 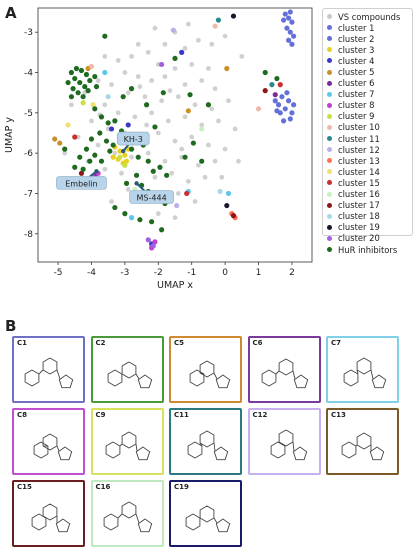 What do you see at coordinates (284, 369) in the screenshot?
I see `structure-card: C6` at bounding box center [284, 369].